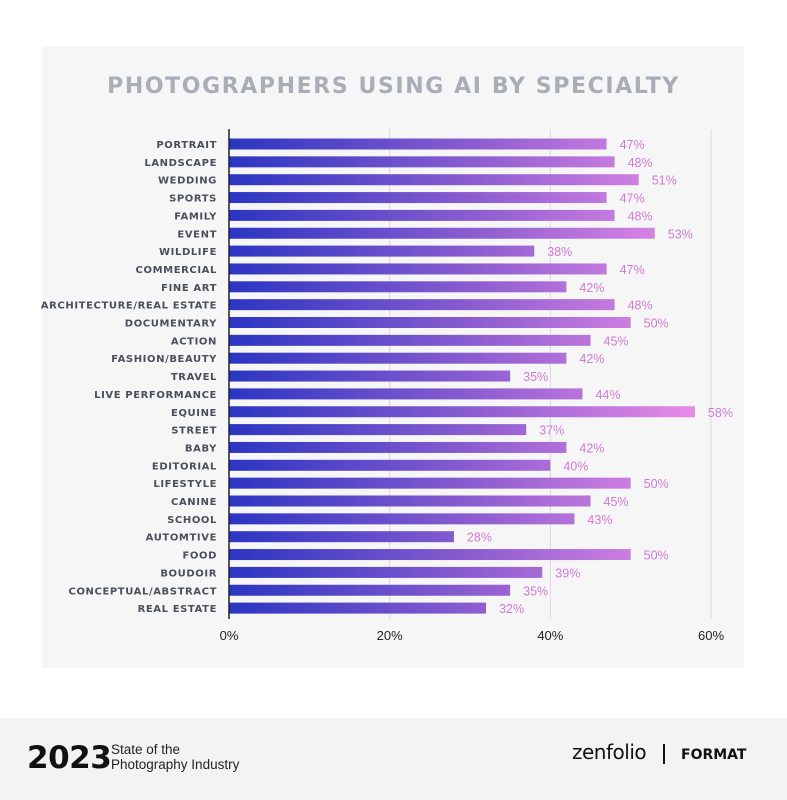  I want to click on x-tick-label: 40%, so click(550, 635).